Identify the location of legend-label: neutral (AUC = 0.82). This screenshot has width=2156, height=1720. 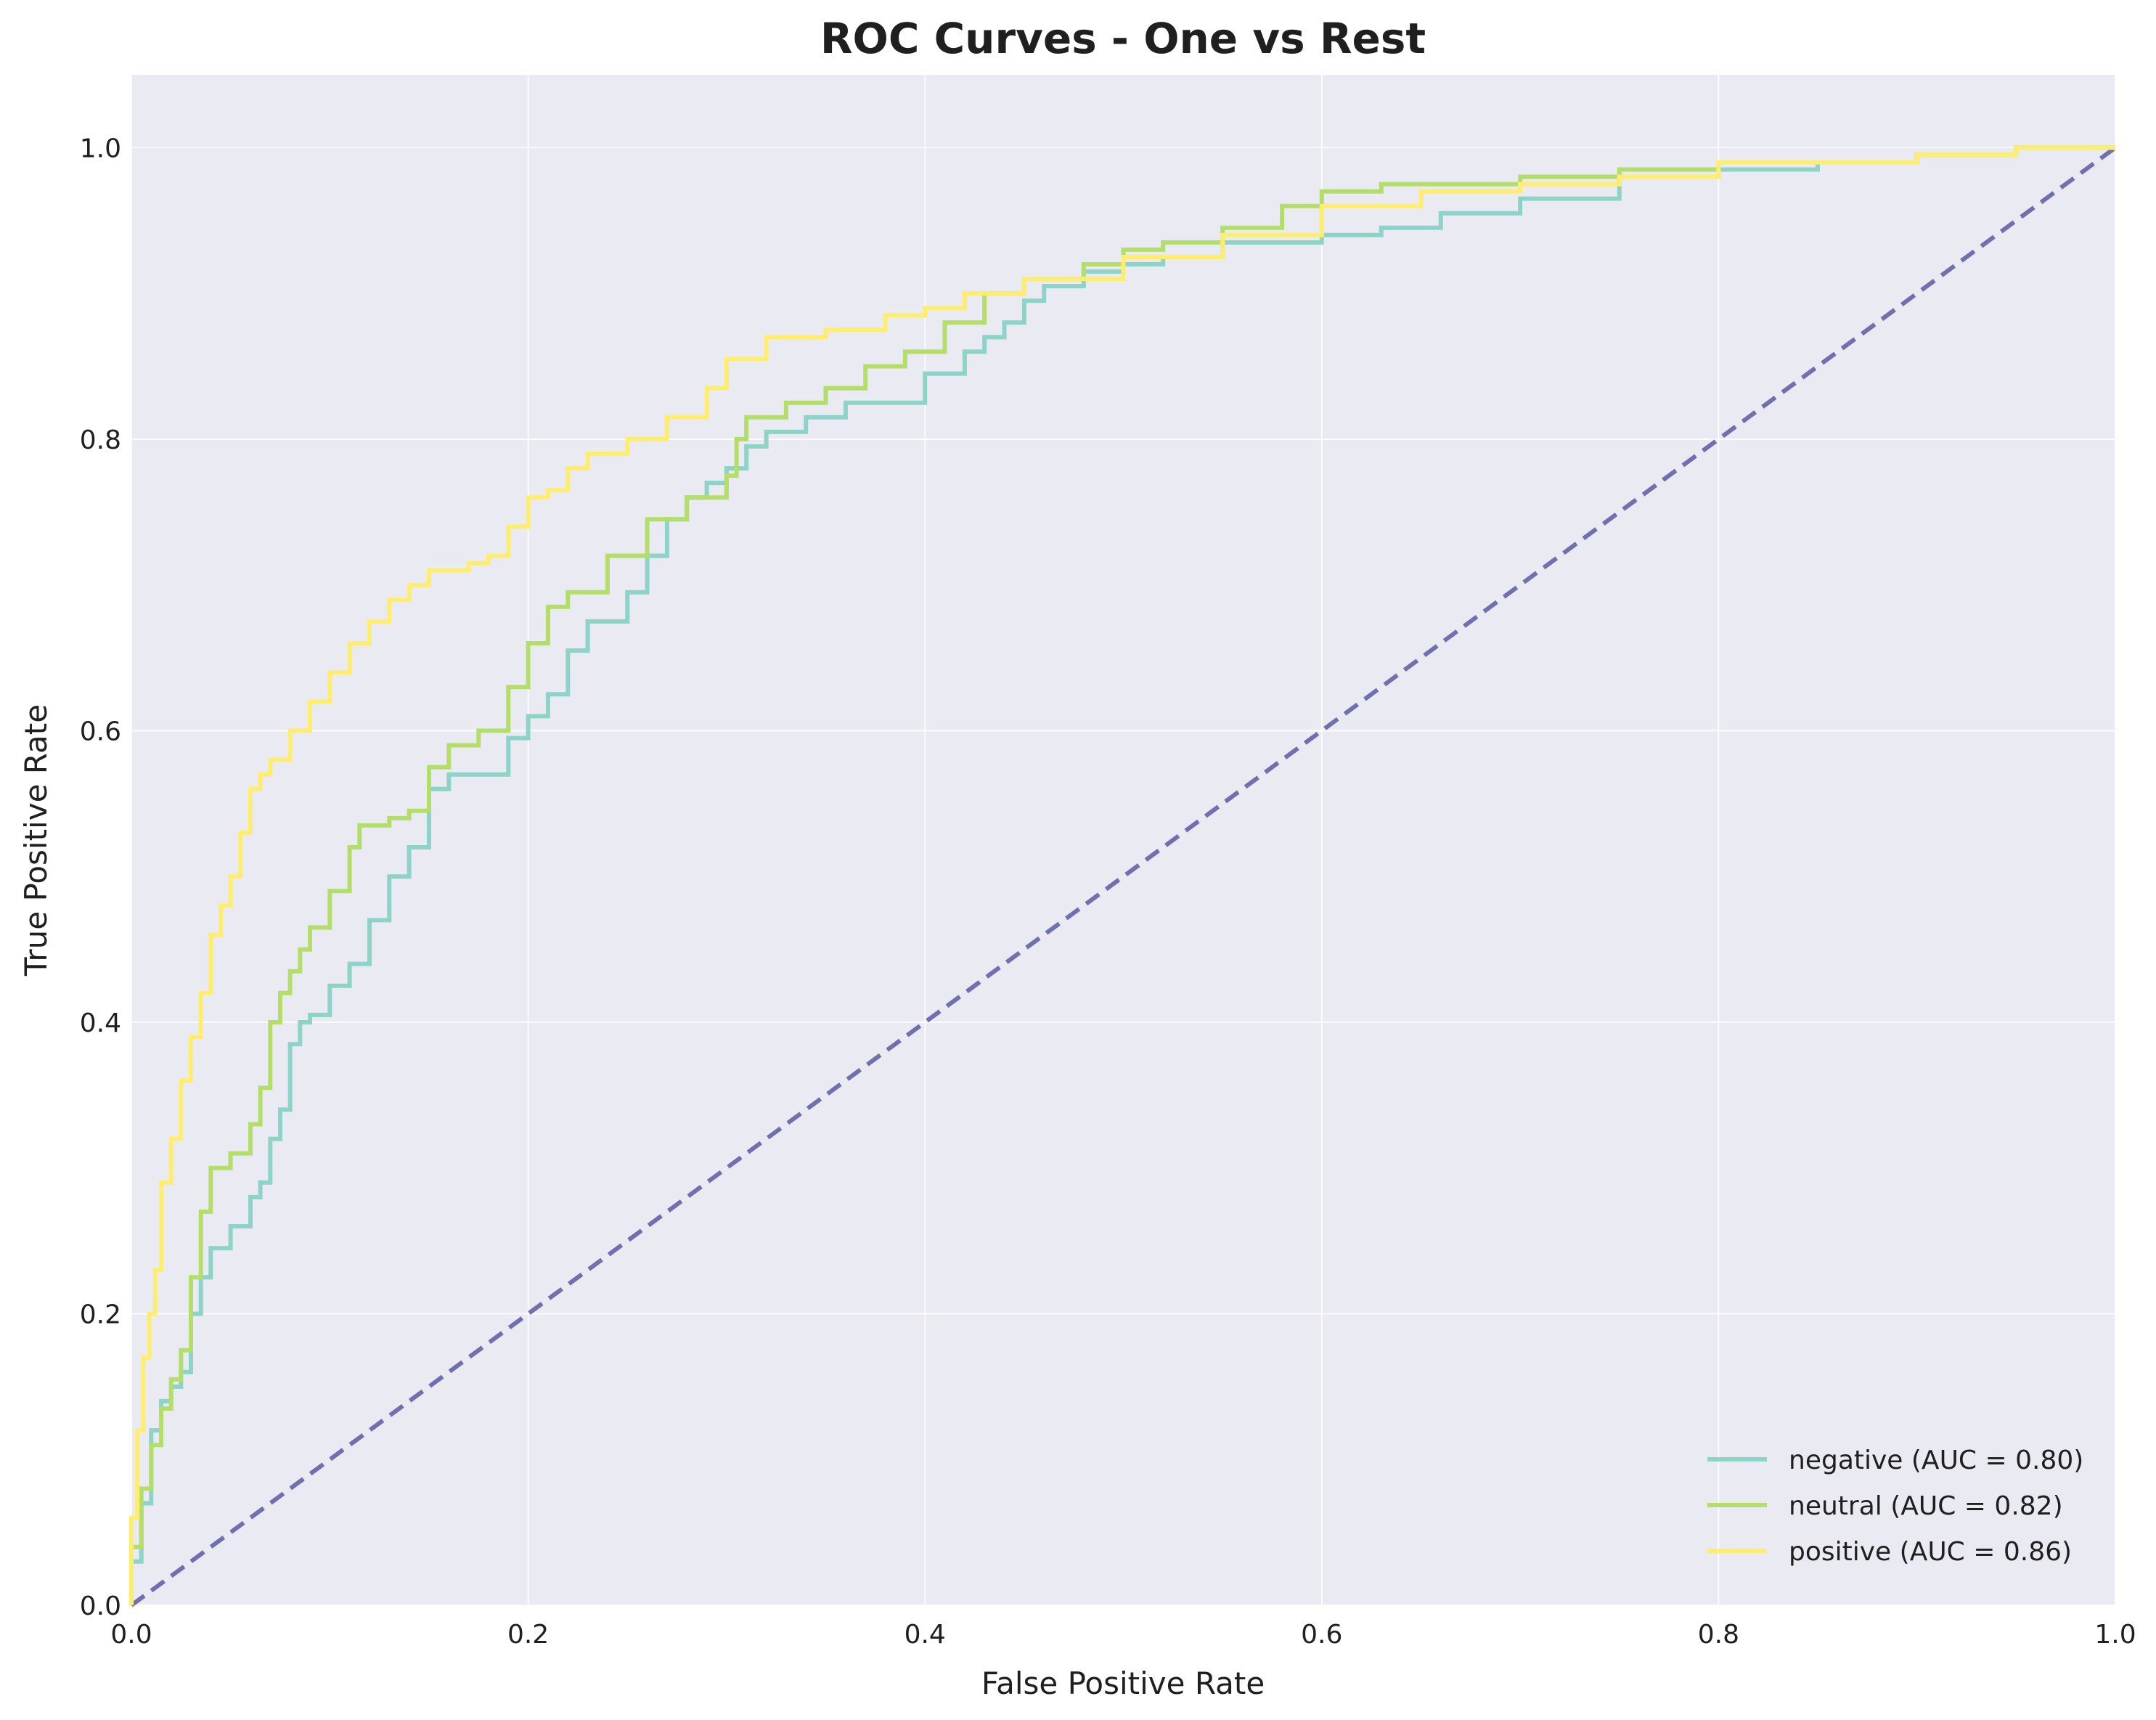
(1926, 1506).